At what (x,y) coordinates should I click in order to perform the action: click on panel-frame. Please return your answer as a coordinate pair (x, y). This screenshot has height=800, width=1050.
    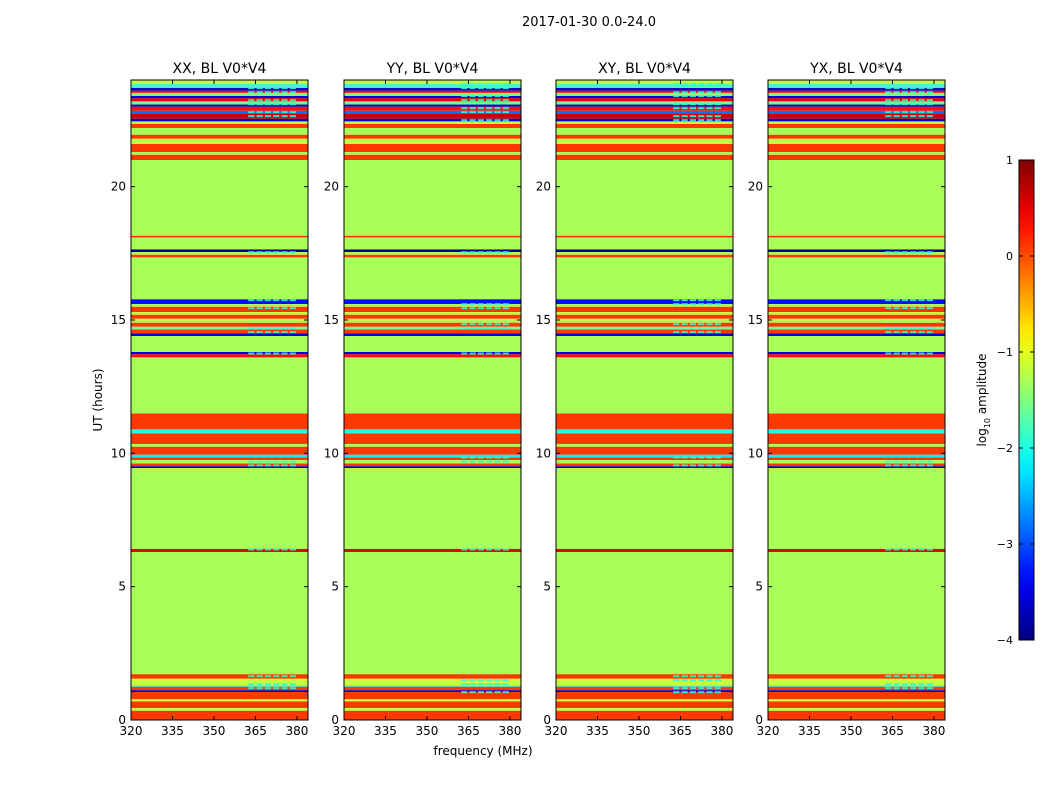
    Looking at the image, I should click on (432, 400).